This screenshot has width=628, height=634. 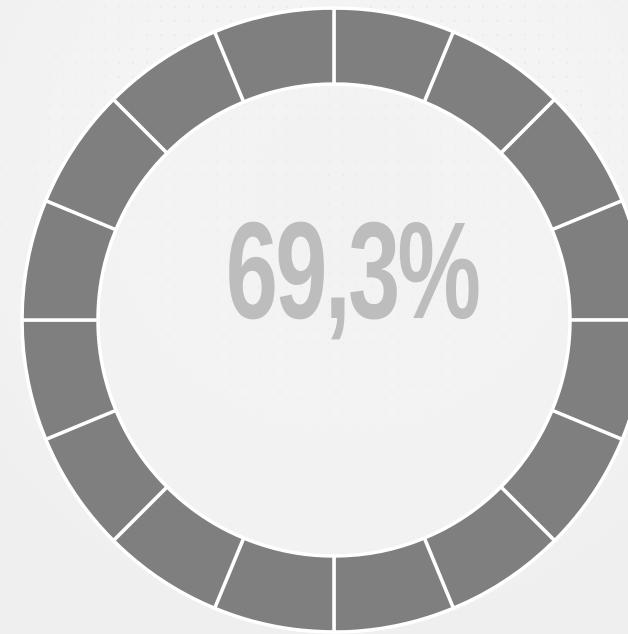 I want to click on gauge-label: 69,3%, so click(x=352, y=271).